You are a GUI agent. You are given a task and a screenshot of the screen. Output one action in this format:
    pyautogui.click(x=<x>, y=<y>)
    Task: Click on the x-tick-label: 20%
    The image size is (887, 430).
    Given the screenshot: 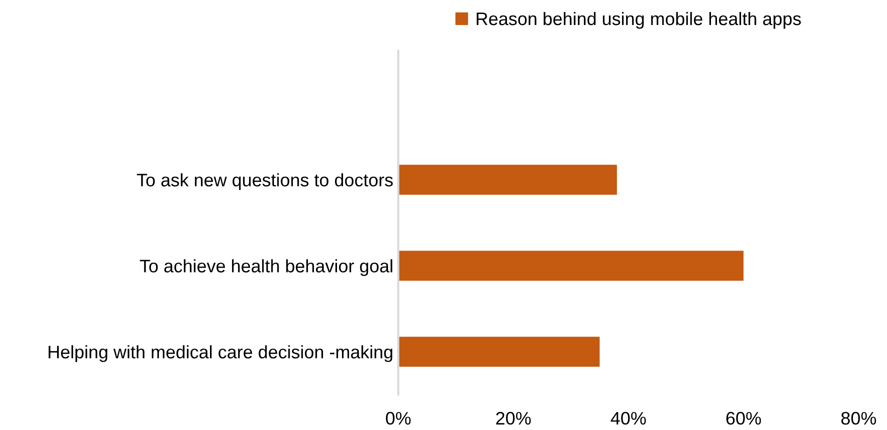 What is the action you would take?
    pyautogui.click(x=513, y=418)
    